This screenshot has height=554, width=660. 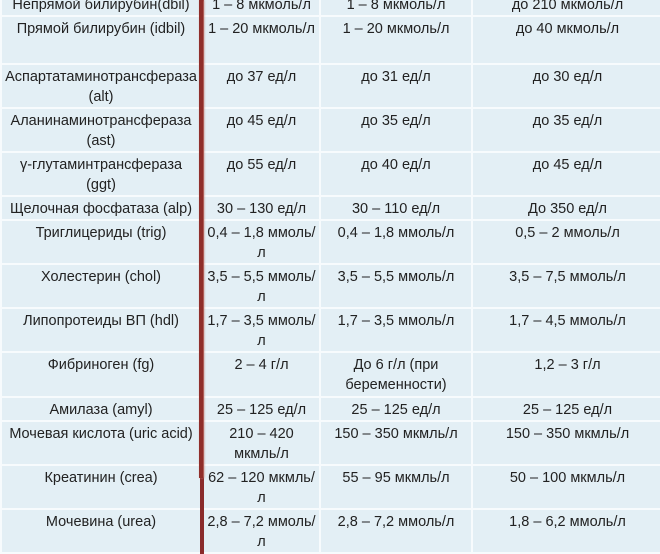 What do you see at coordinates (261, 86) in the screenshot?
I see `reference-value-cell: до 37 ед/л` at bounding box center [261, 86].